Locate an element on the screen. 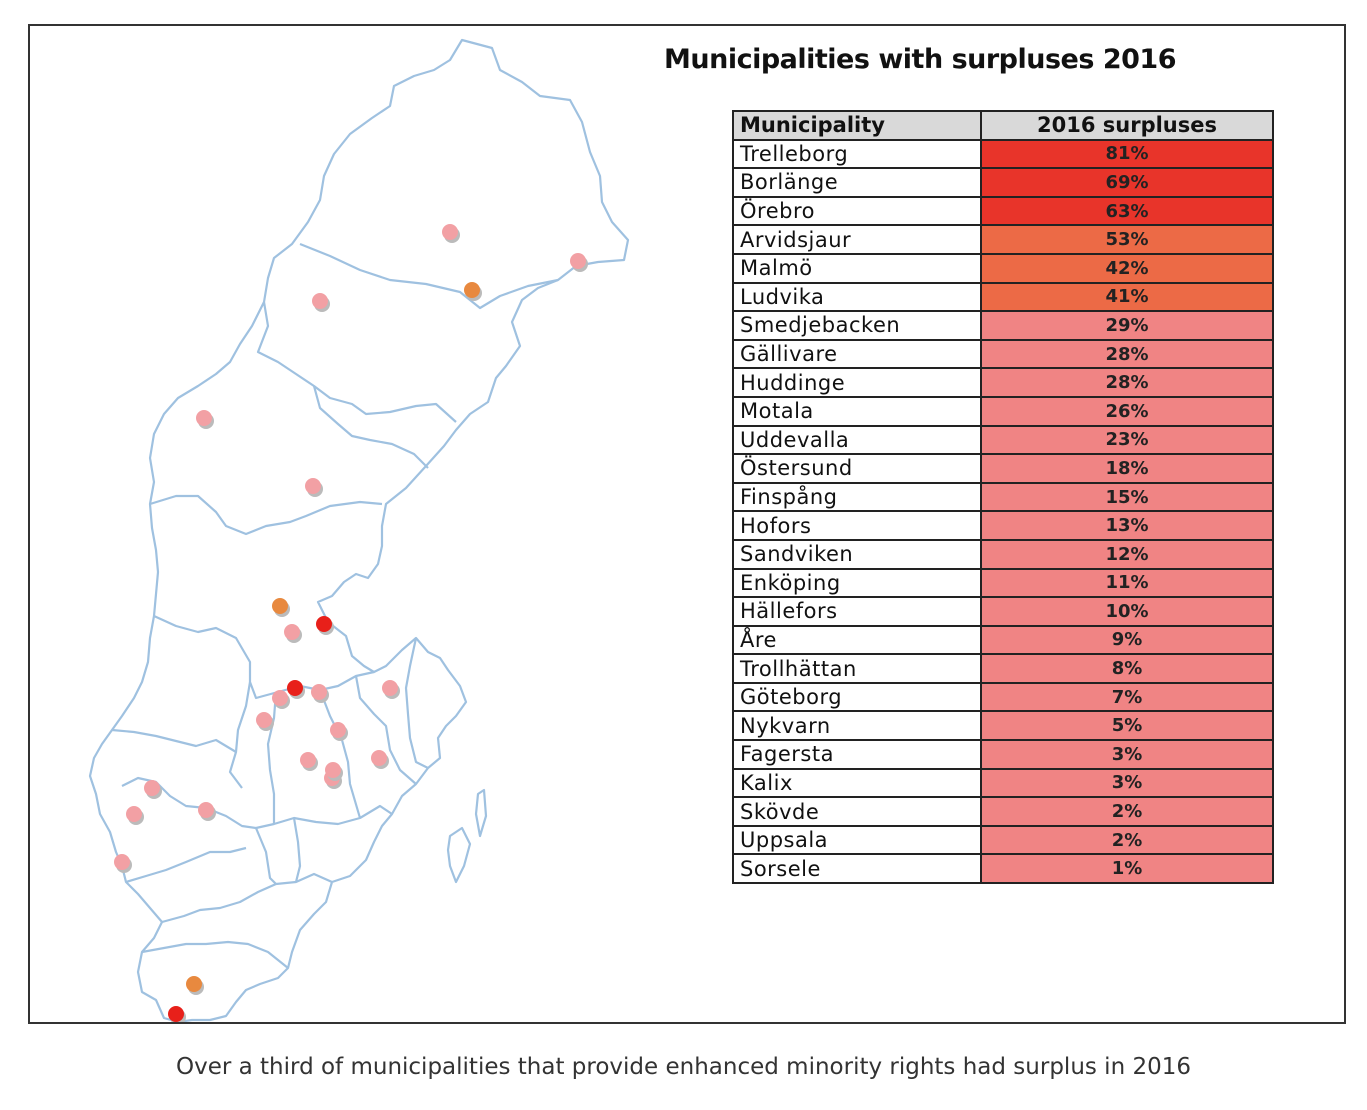 The width and height of the screenshot is (1367, 1110). surplus-value: 42% is located at coordinates (1127, 268).